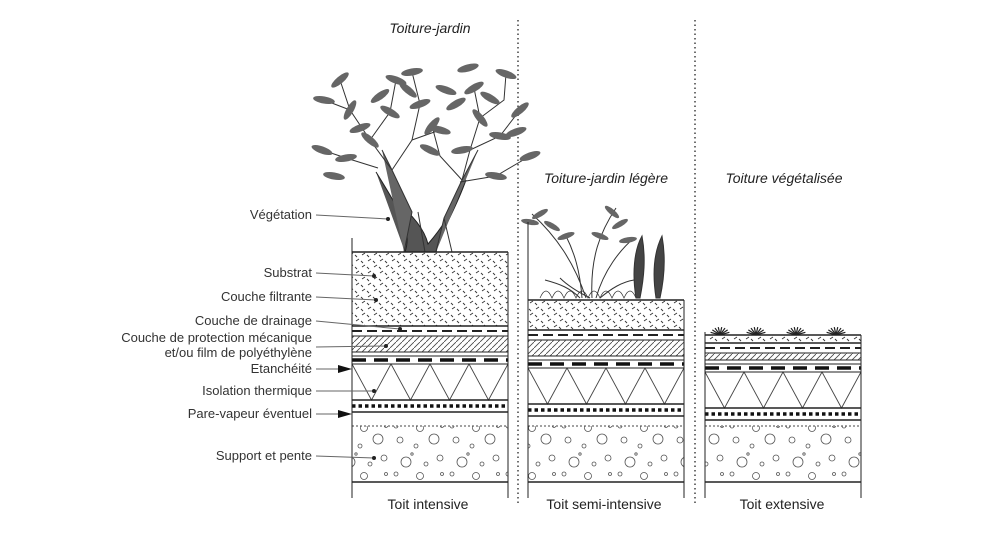 The image size is (1001, 543). What do you see at coordinates (281, 214) in the screenshot?
I see `label-vegetation: Végétation` at bounding box center [281, 214].